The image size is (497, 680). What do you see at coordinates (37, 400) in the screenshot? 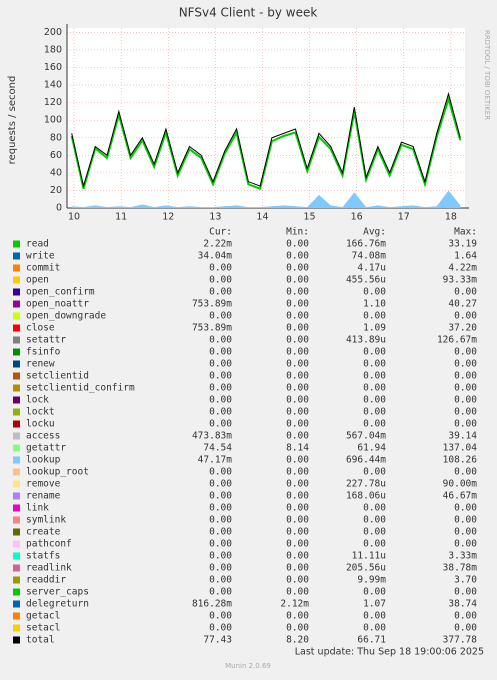
I see `legend-name: lock` at bounding box center [37, 400].